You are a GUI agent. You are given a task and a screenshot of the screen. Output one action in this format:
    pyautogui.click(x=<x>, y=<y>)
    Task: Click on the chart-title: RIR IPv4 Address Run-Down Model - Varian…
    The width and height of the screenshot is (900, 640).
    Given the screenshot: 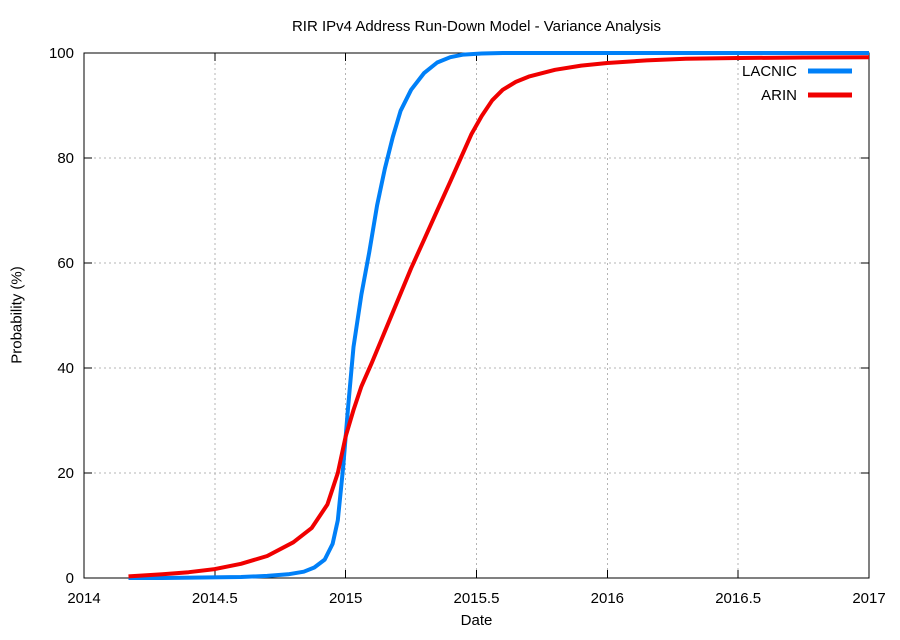 What is the action you would take?
    pyautogui.click(x=476, y=26)
    